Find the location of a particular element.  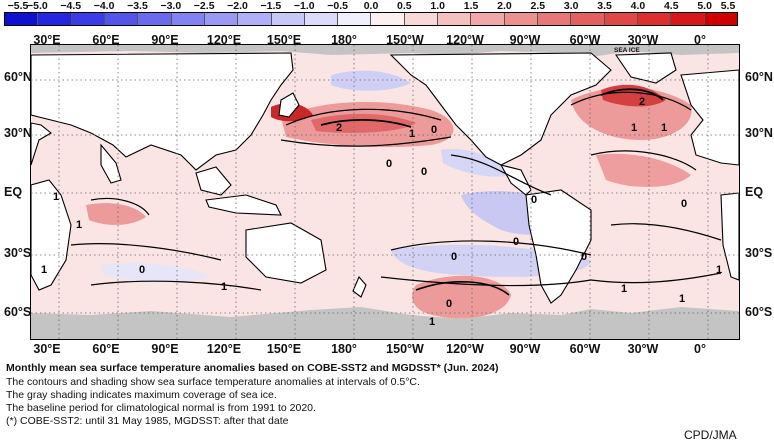

longitude-label: 120°W is located at coordinates (465, 349).